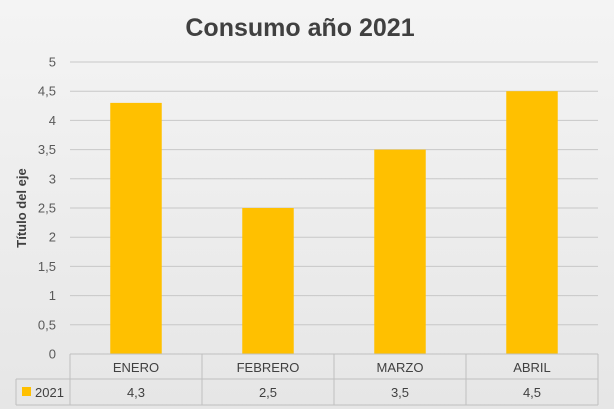 The height and width of the screenshot is (409, 614). What do you see at coordinates (26, 391) in the screenshot?
I see `legend-swatch` at bounding box center [26, 391].